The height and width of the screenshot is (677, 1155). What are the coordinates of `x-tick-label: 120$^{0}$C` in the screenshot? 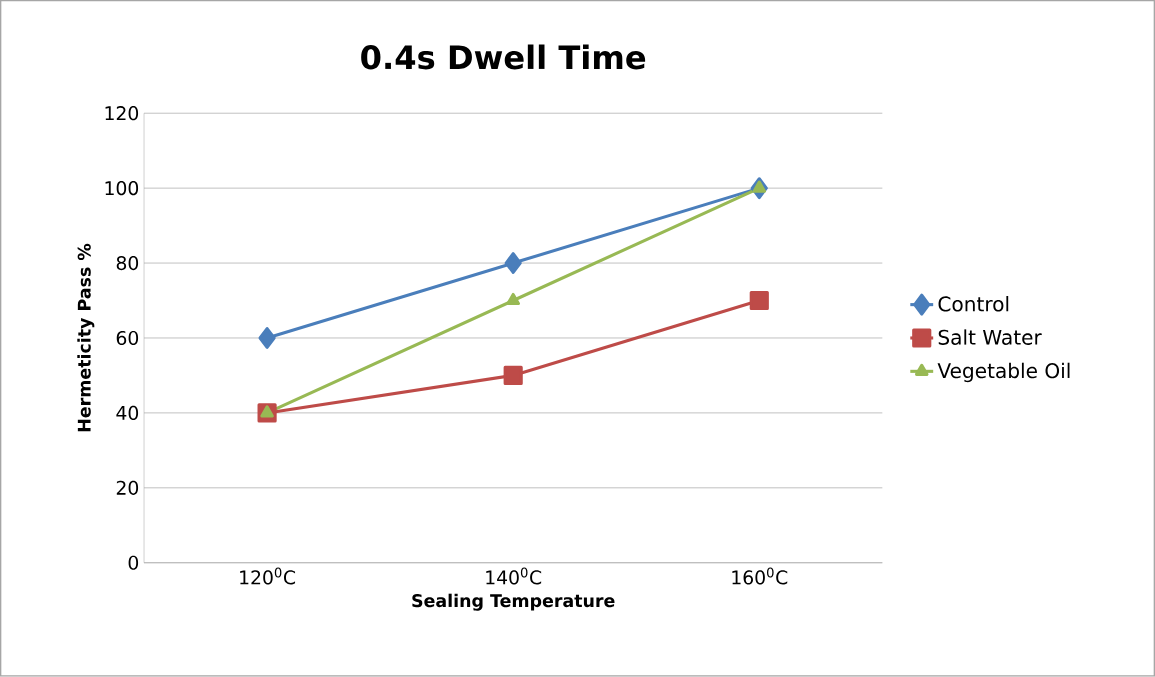 It's located at (268, 576).